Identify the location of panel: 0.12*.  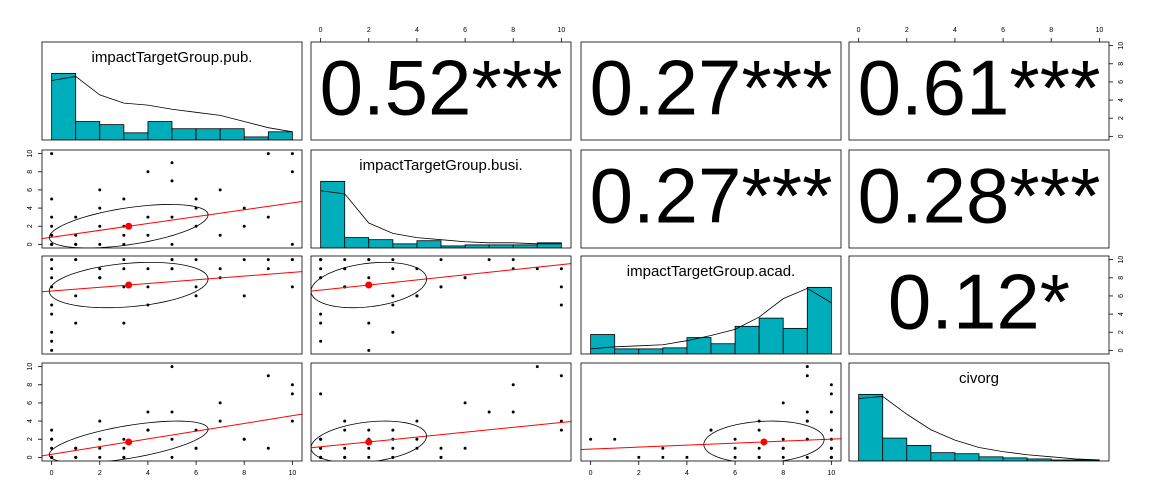
(979, 305).